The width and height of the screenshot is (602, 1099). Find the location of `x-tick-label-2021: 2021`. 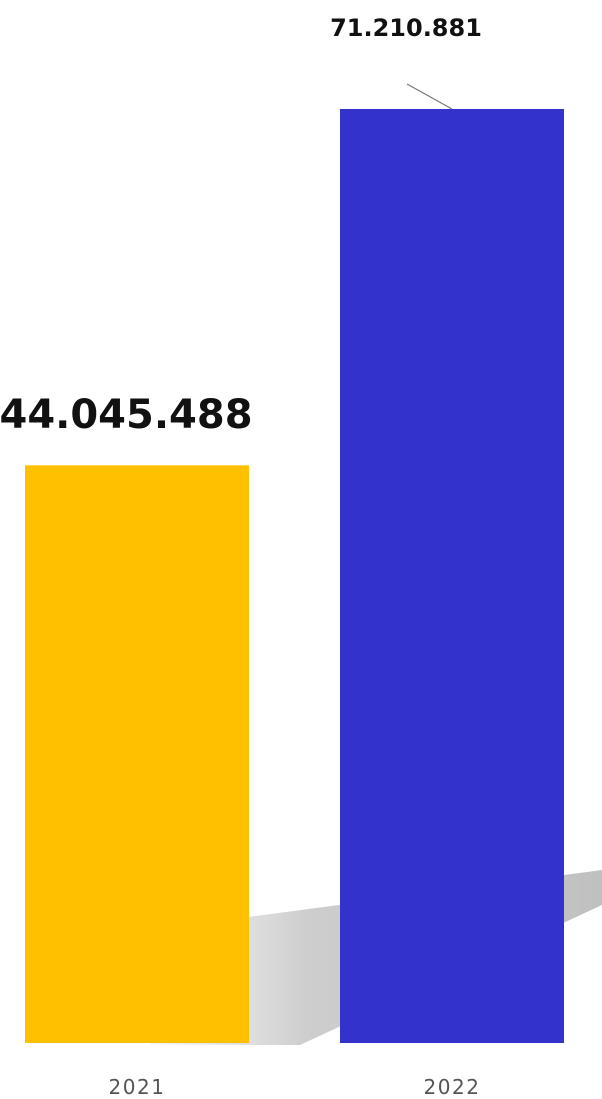

x-tick-label-2021: 2021 is located at coordinates (137, 1087).